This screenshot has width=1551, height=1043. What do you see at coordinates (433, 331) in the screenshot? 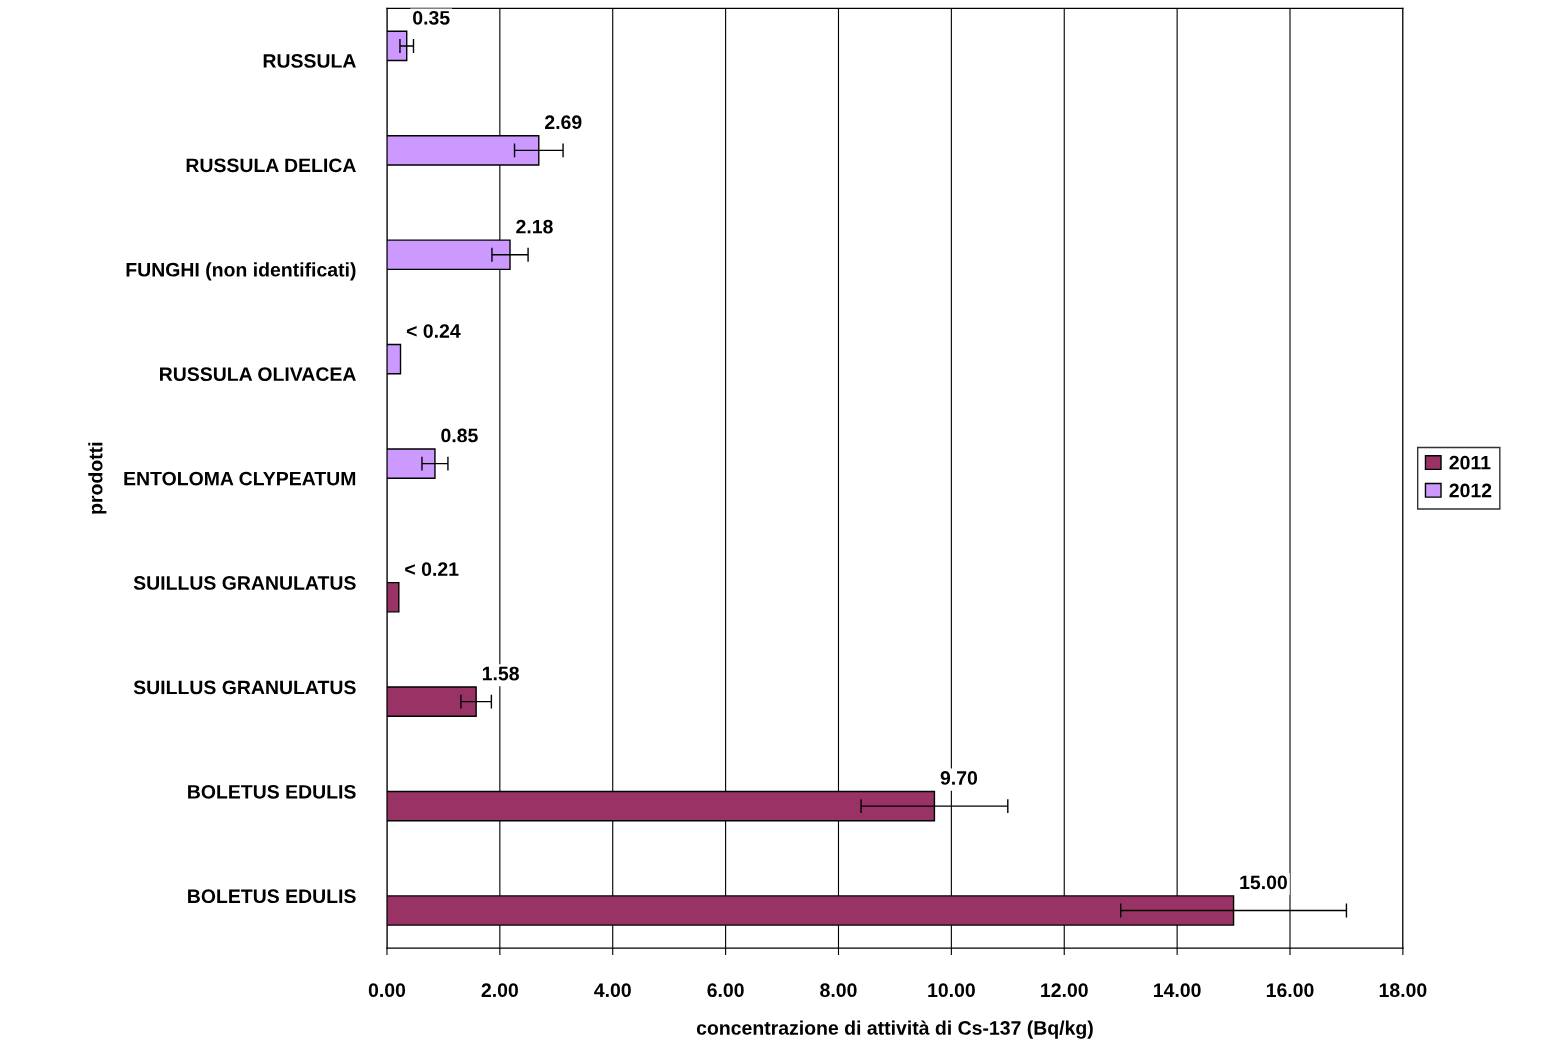
I see `data-label: < 0.24` at bounding box center [433, 331].